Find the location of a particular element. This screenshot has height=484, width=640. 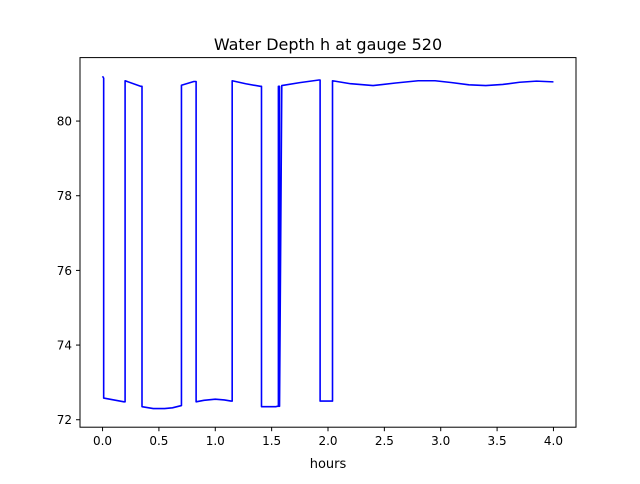

x-tick-label: 3.0 is located at coordinates (440, 441).